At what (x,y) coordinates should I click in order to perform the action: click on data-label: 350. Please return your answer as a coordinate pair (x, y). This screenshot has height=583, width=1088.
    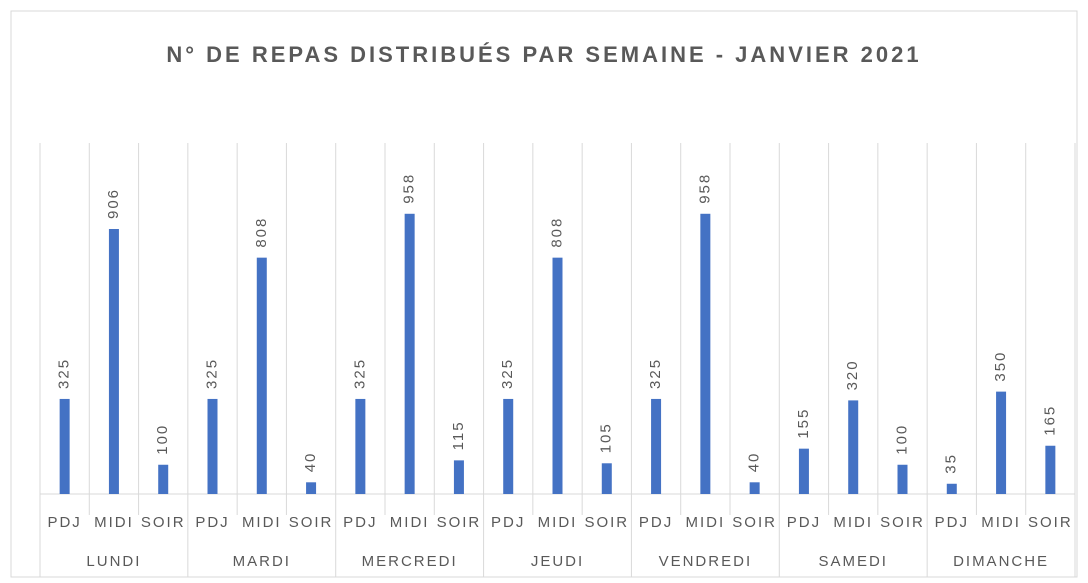
    Looking at the image, I should click on (1000, 366).